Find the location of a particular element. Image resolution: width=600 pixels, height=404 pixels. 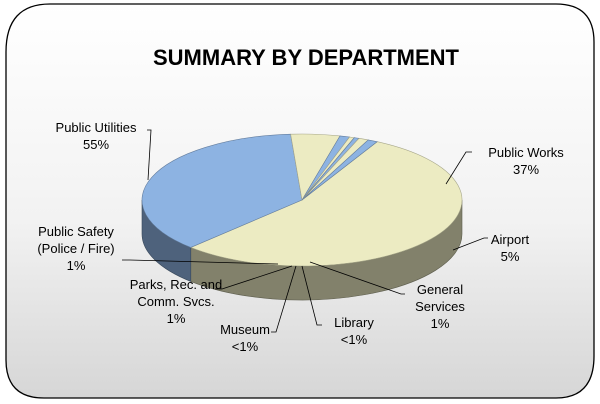

slice-name-label: Museum is located at coordinates (245, 329).